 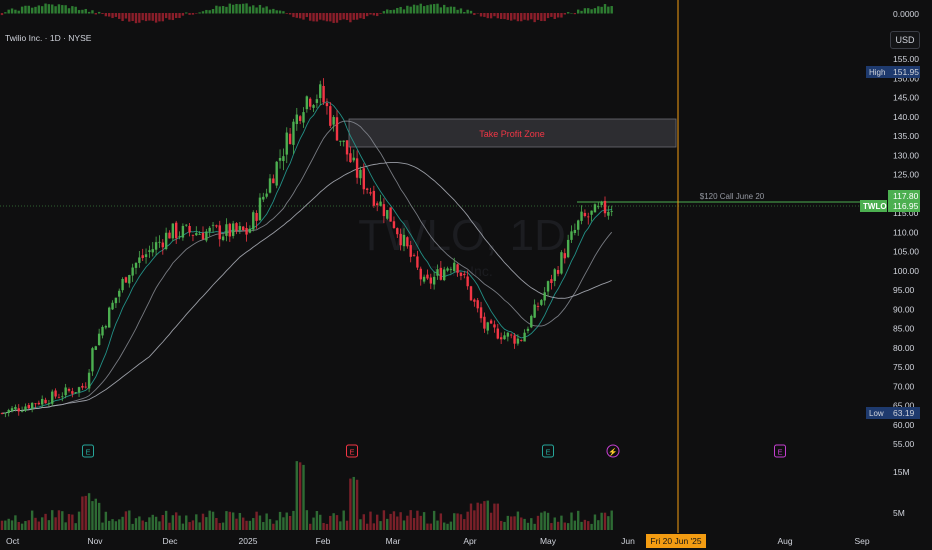 What do you see at coordinates (512, 133) in the screenshot?
I see `take-profit-zone` at bounding box center [512, 133].